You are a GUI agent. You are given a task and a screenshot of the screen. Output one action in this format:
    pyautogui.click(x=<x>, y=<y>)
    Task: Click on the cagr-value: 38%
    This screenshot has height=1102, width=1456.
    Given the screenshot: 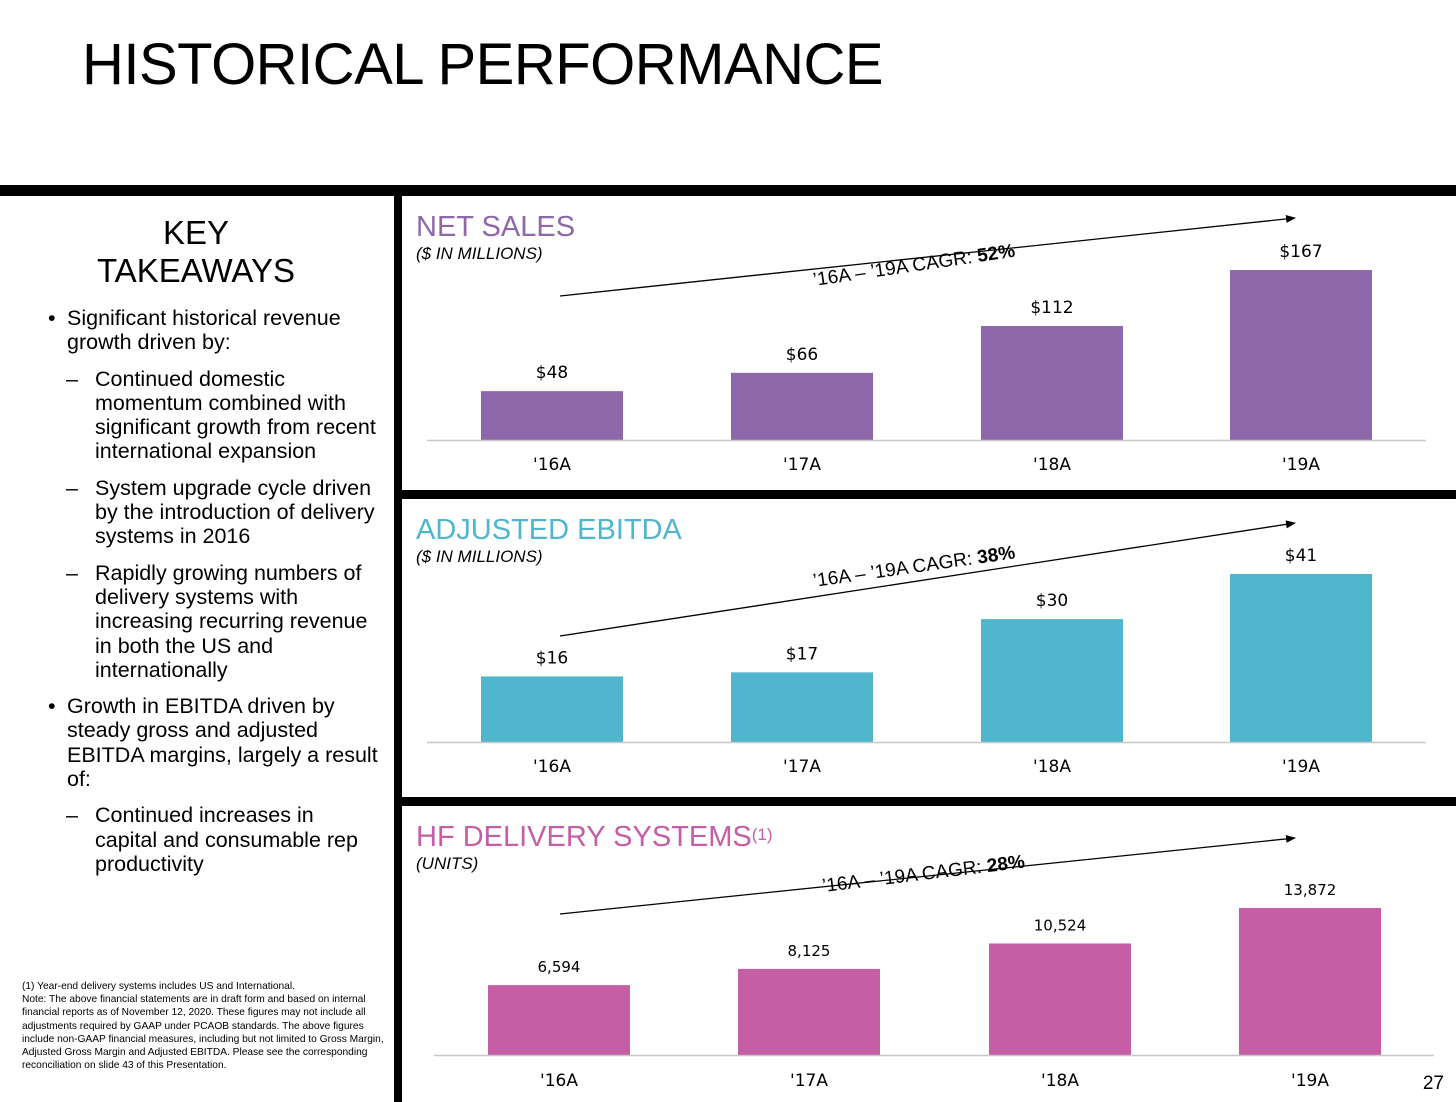 What is the action you would take?
    pyautogui.click(x=996, y=555)
    